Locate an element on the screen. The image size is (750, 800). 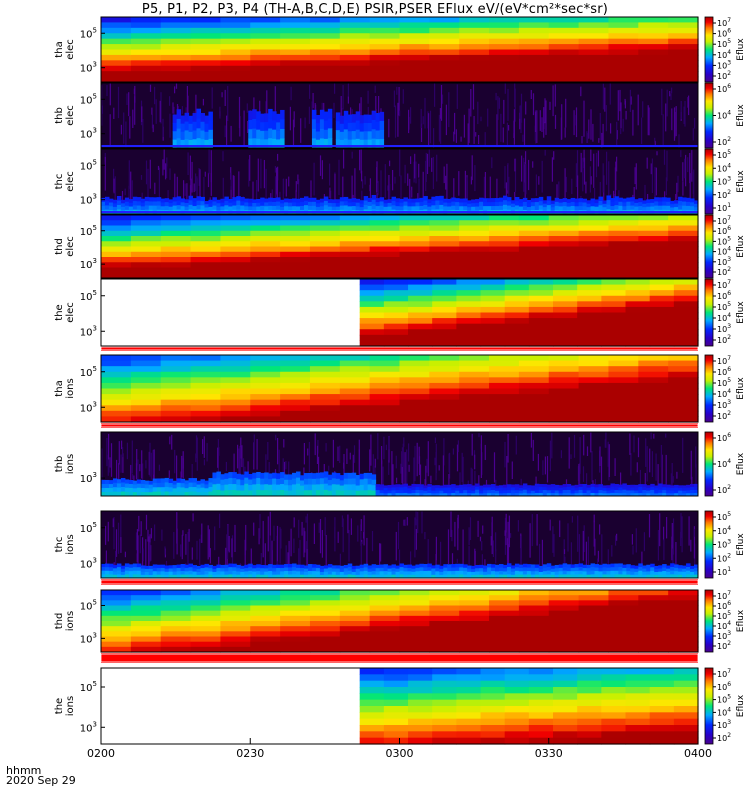
colorbar is located at coordinates (709, 181).